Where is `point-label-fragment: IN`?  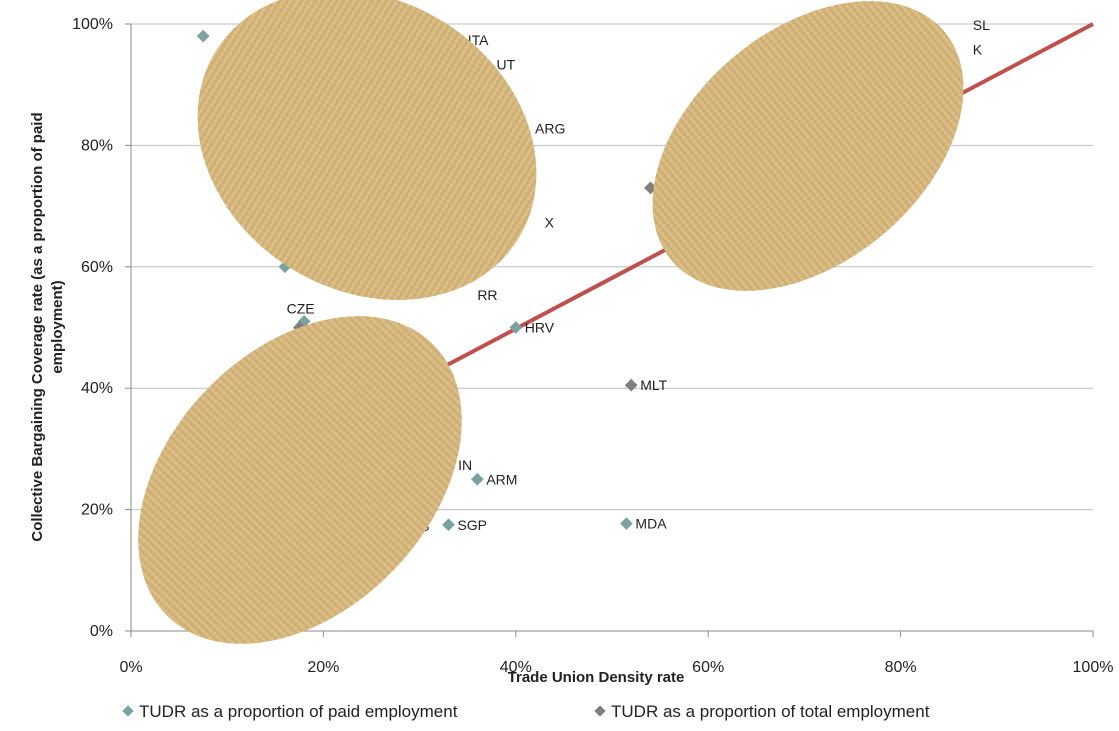
point-label-fragment: IN is located at coordinates (465, 465).